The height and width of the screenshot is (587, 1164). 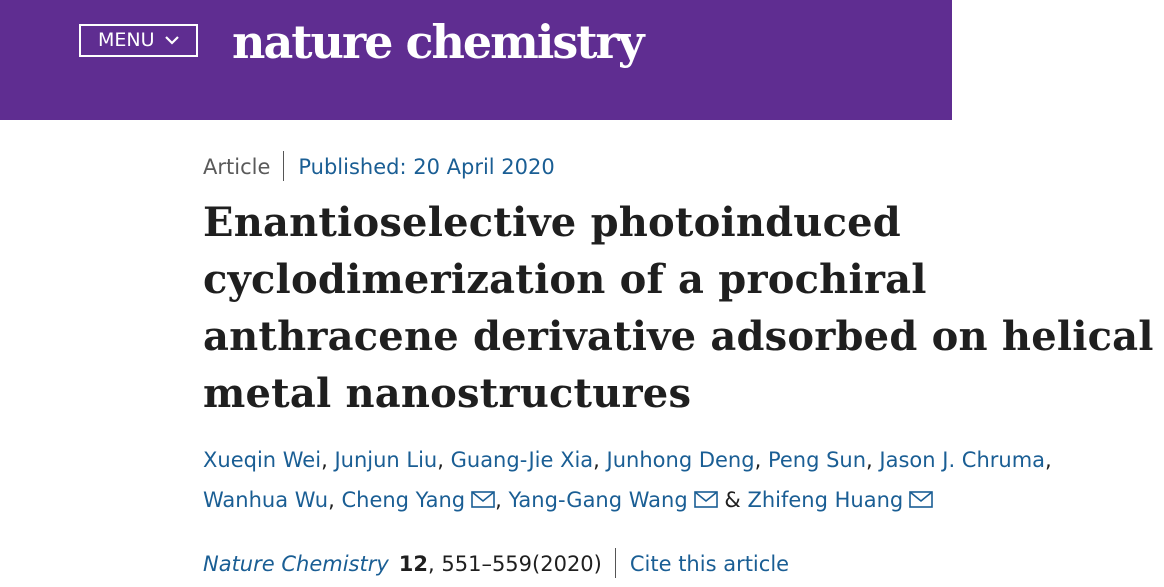 What do you see at coordinates (447, 393) in the screenshot?
I see `title-line: metal nanostructures` at bounding box center [447, 393].